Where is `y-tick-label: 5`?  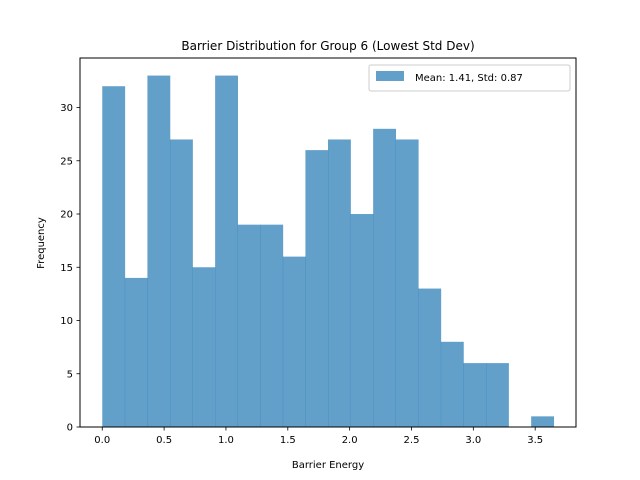
y-tick-label: 5 is located at coordinates (70, 374).